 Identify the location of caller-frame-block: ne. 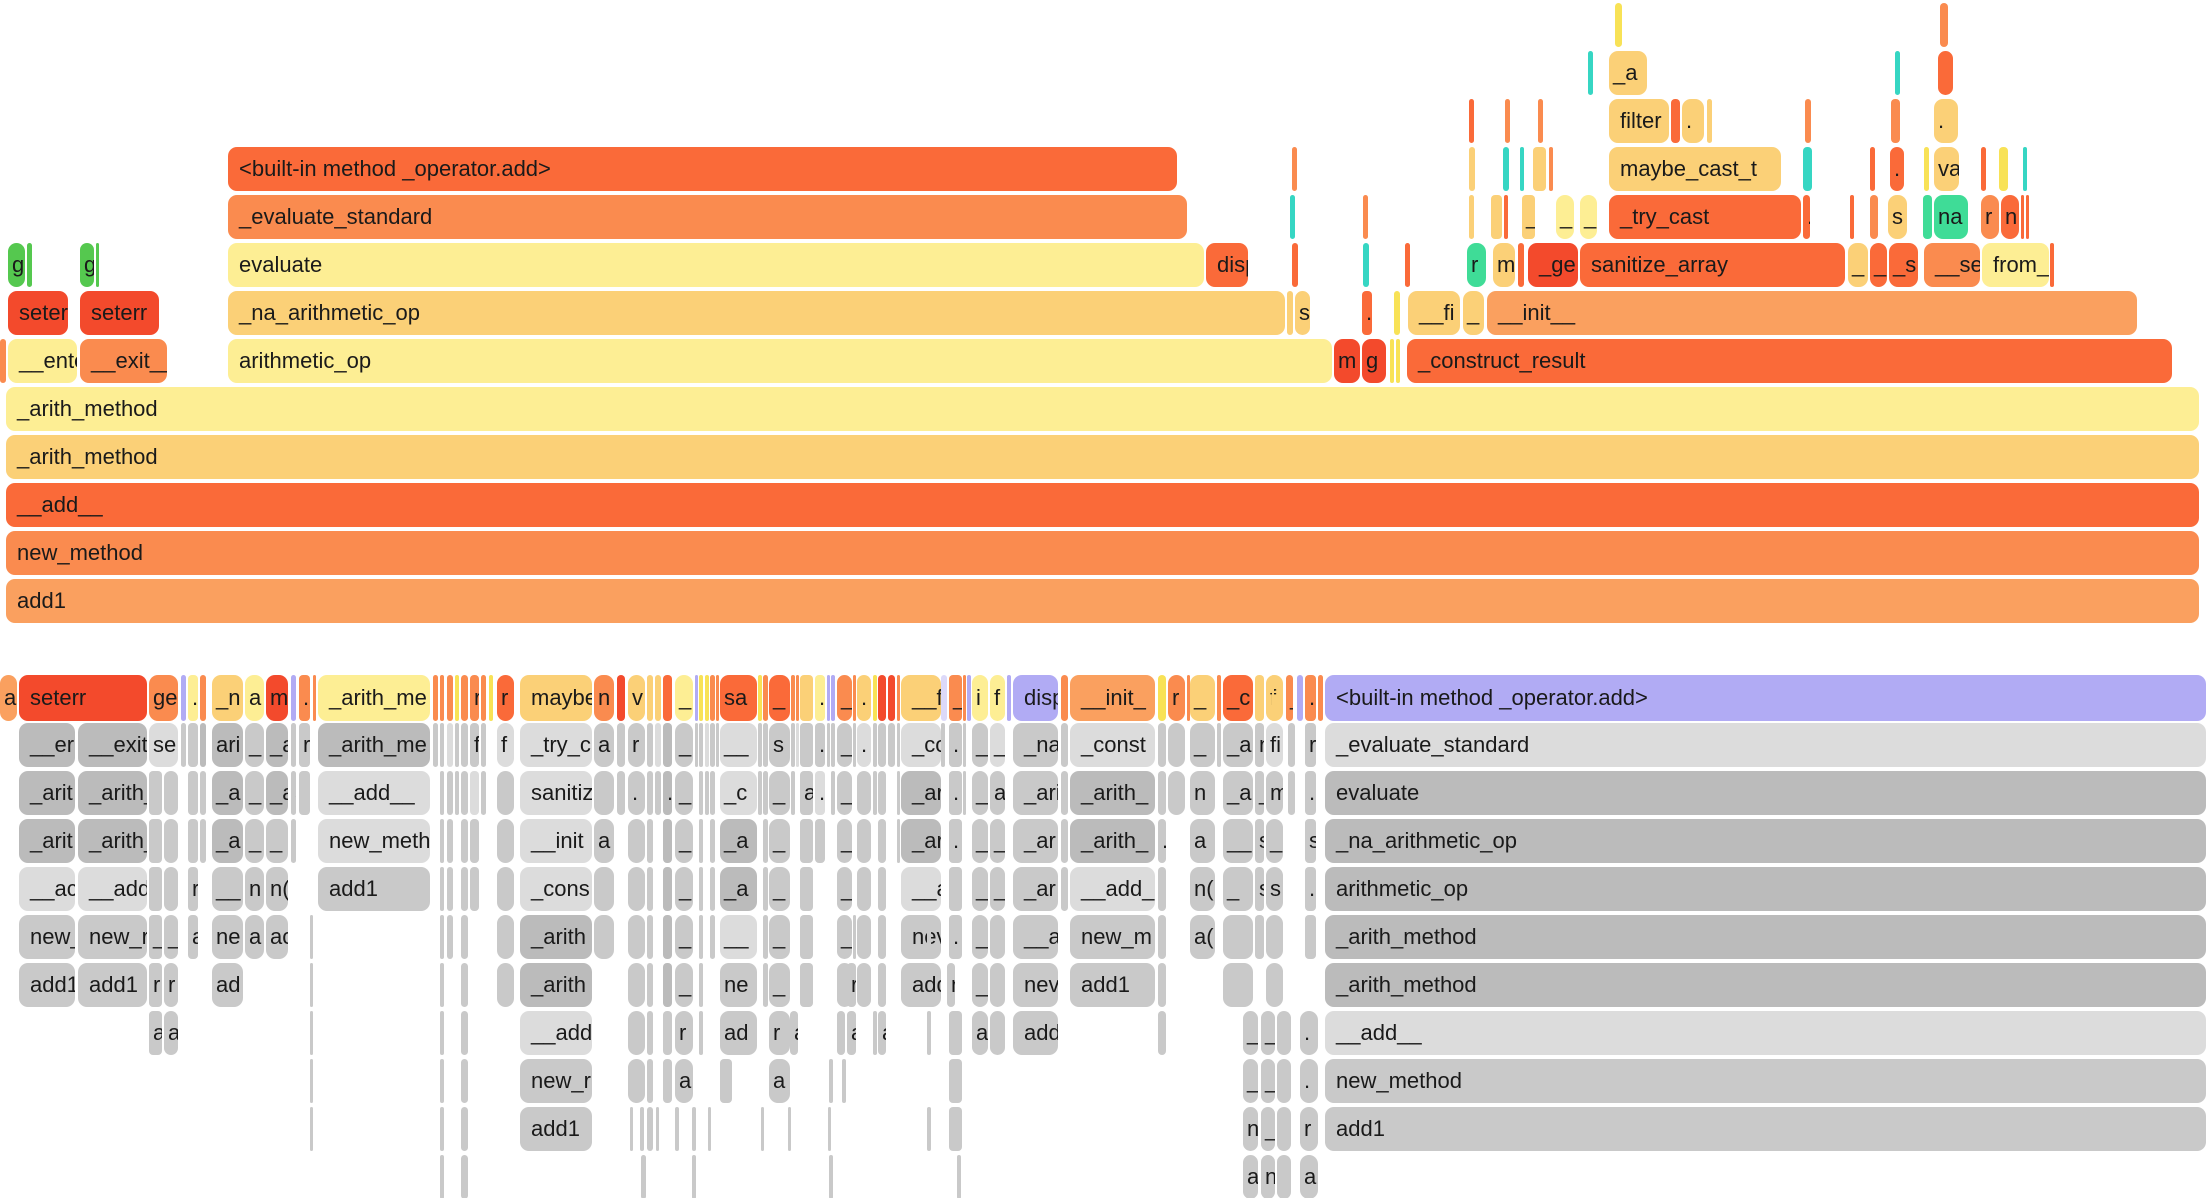
(227, 937).